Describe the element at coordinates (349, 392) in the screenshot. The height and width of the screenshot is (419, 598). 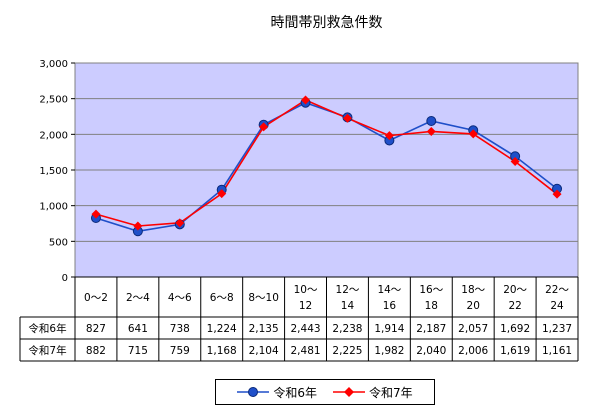
I see `legend-marker-diamond-icon` at that location.